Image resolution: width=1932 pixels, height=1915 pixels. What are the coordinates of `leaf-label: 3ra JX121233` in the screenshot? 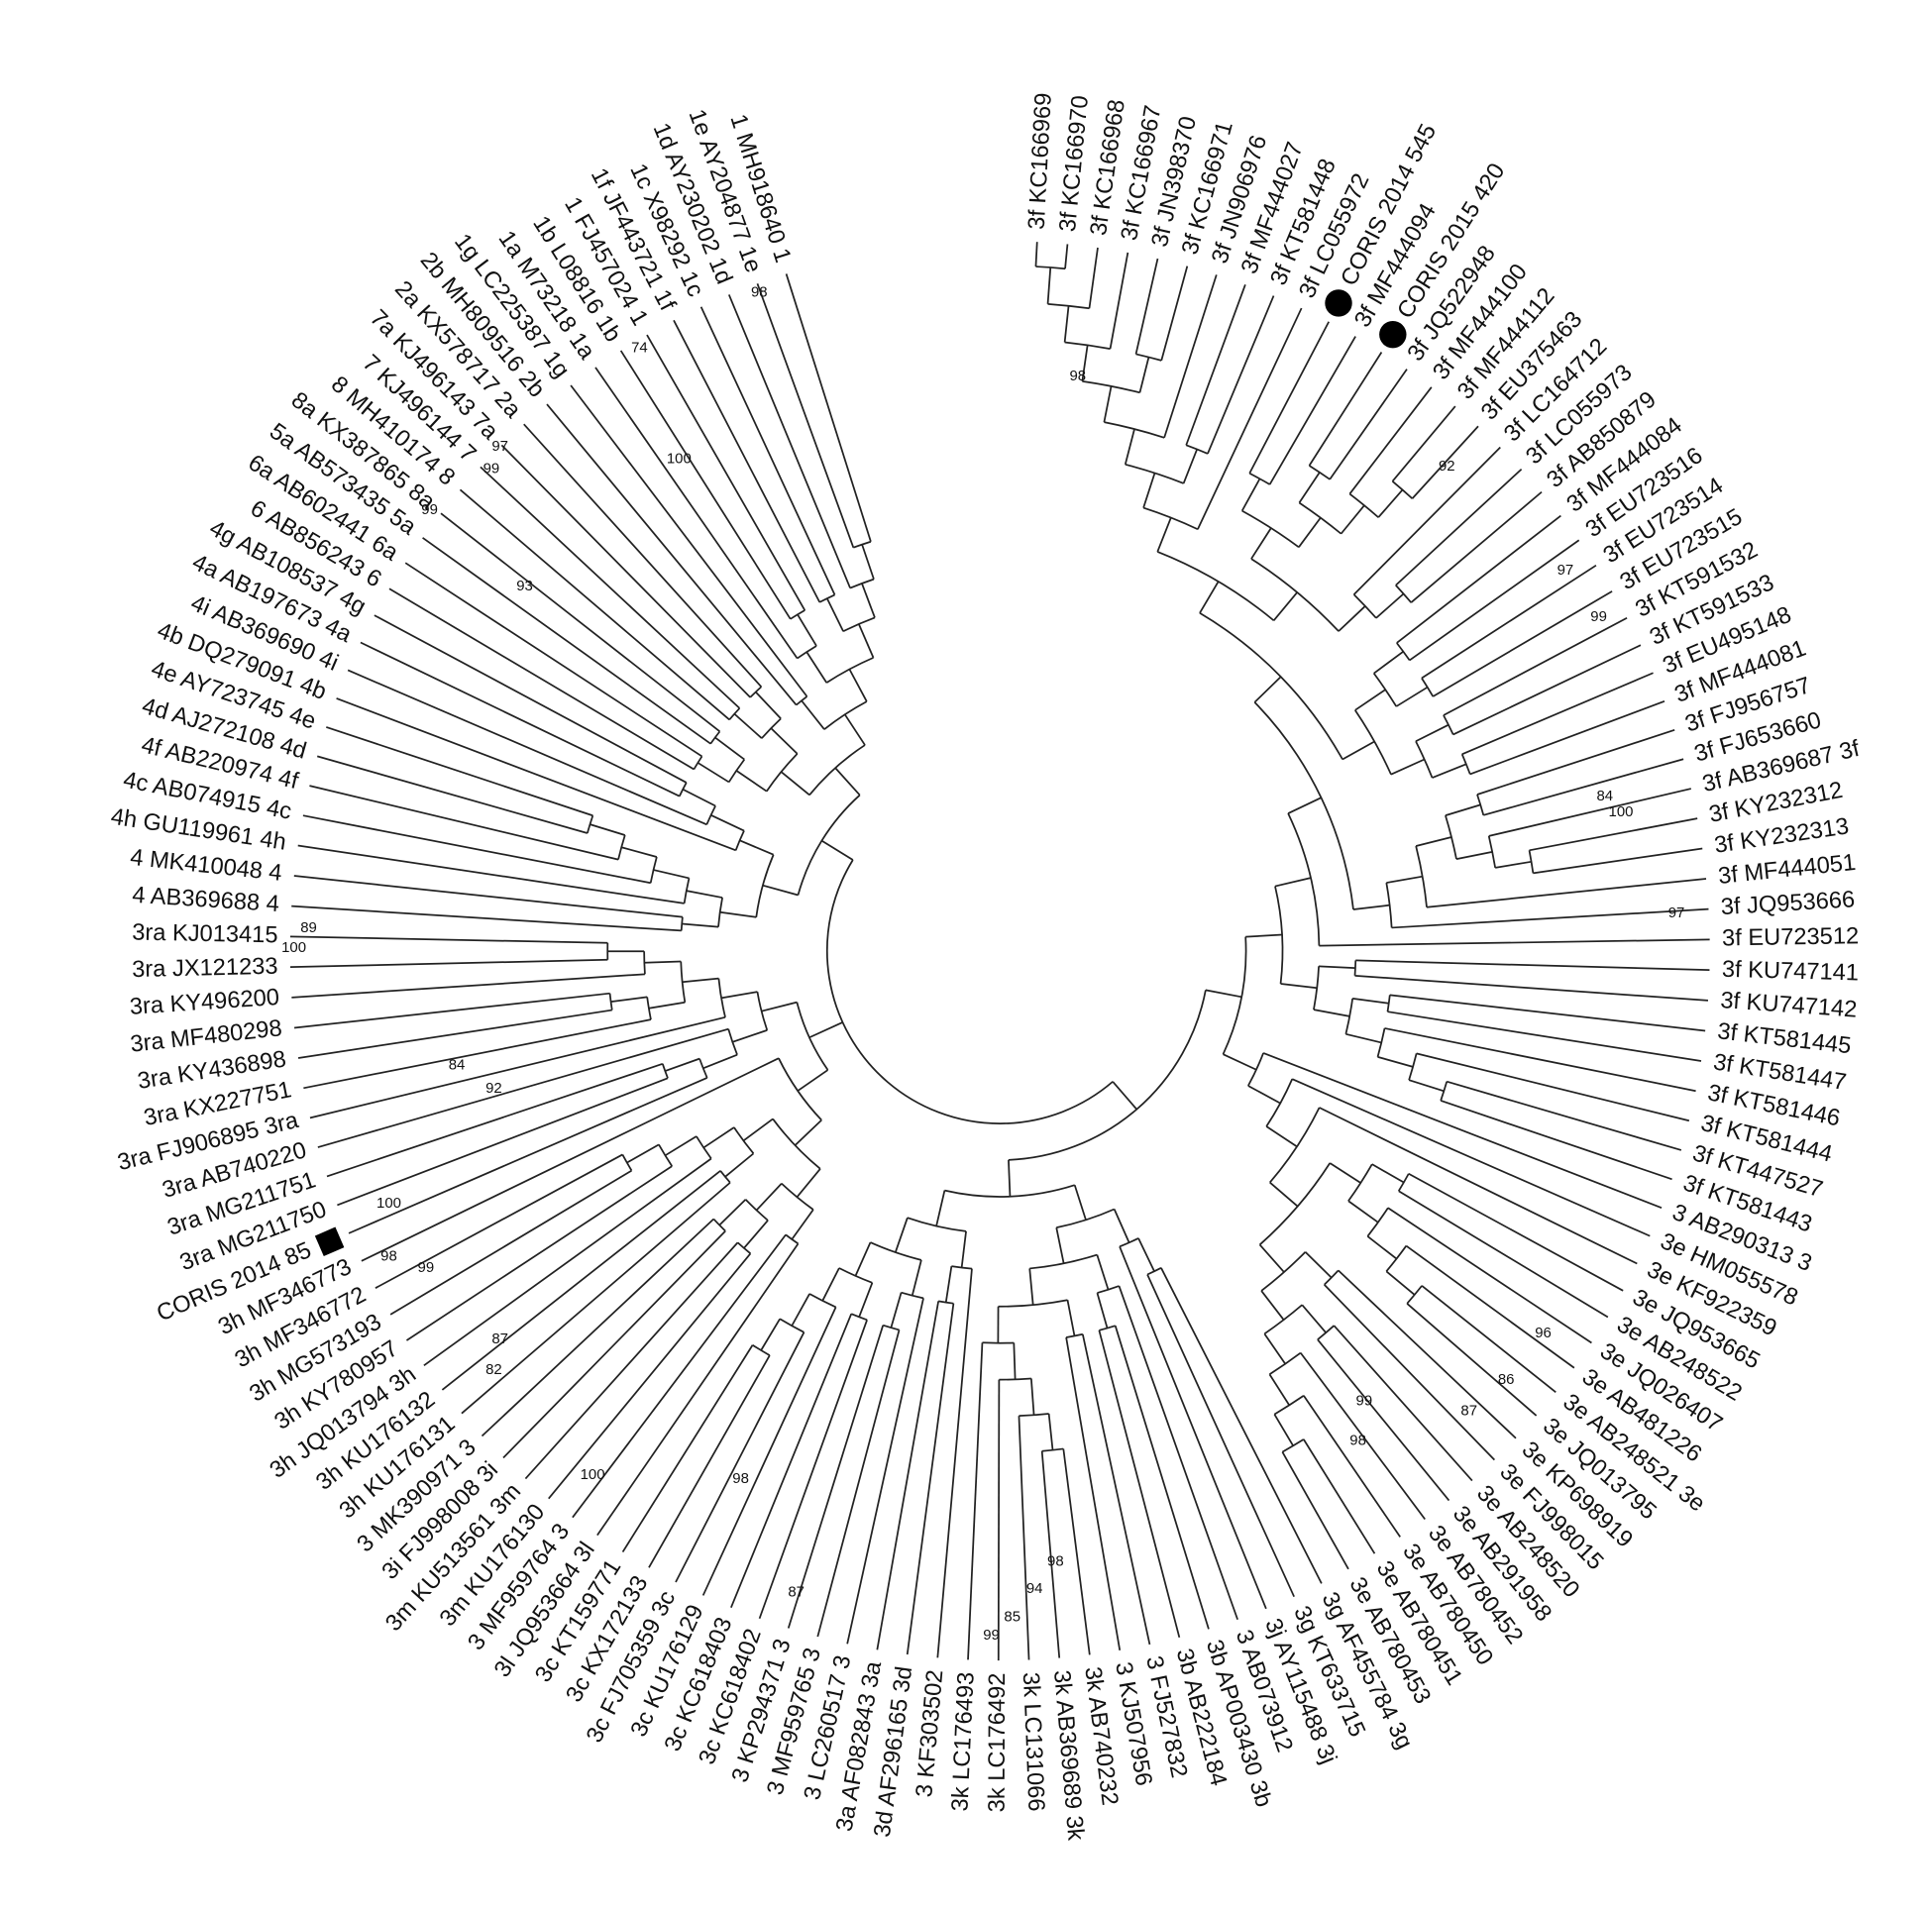 It's located at (205, 968).